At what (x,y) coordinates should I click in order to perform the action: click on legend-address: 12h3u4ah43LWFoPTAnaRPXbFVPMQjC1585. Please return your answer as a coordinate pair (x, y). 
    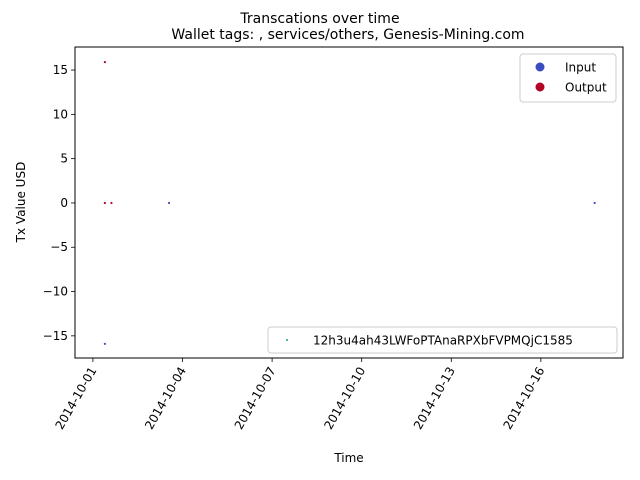
    Looking at the image, I should click on (442, 340).